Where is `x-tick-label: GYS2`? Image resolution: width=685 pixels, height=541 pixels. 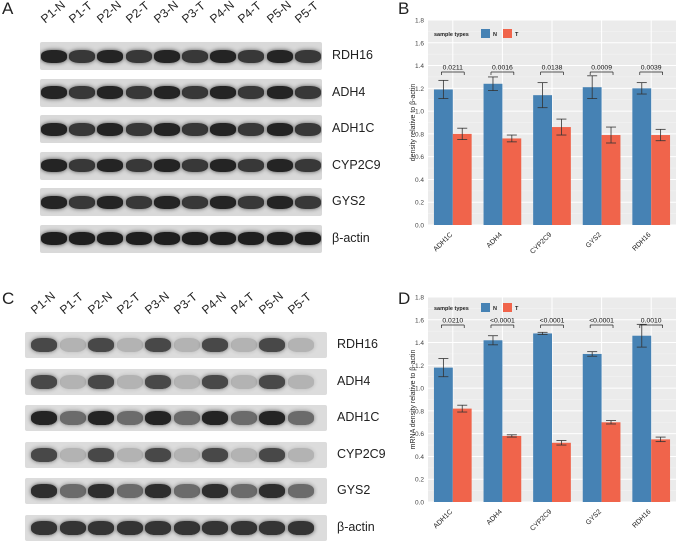
x-tick-label: GYS2 is located at coordinates (594, 517).